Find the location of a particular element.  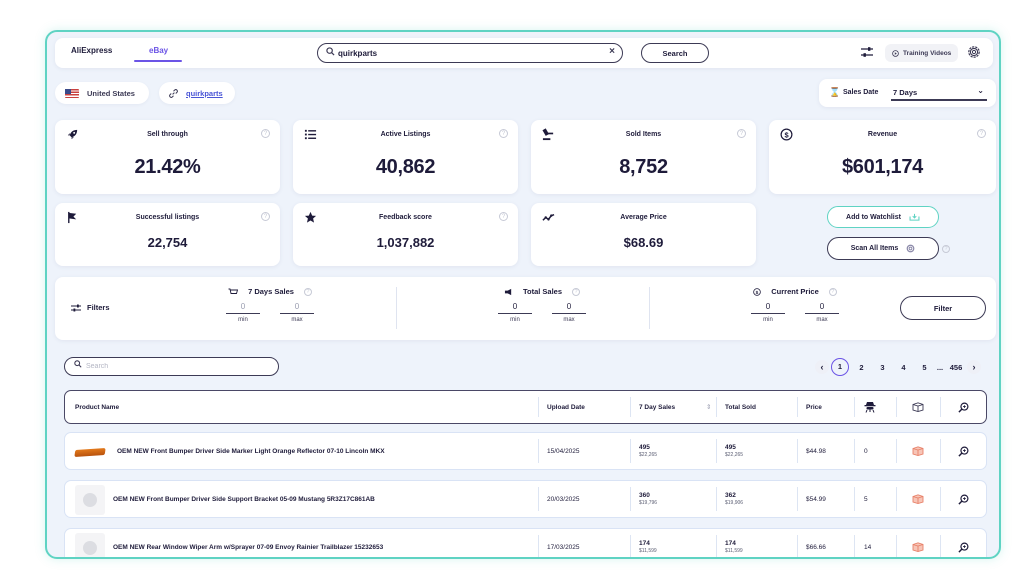

filter-button: Filter is located at coordinates (943, 308).